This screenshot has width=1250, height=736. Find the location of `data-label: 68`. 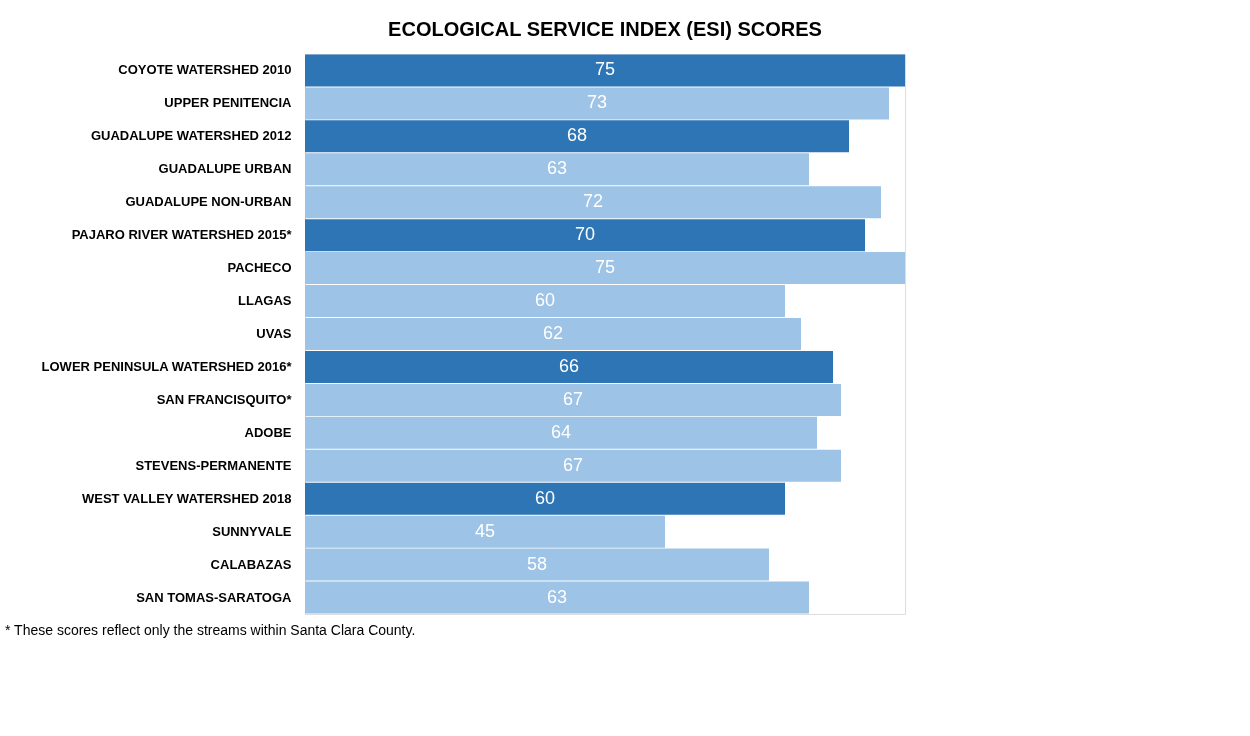

data-label: 68 is located at coordinates (577, 135).